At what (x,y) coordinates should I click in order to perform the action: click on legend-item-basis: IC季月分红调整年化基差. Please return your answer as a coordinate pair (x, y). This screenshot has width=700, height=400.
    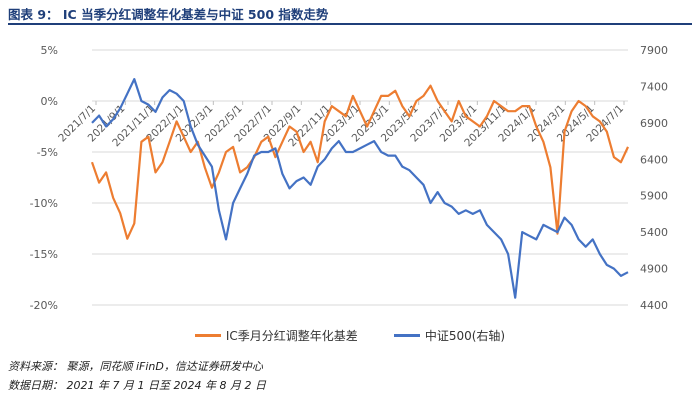
    Looking at the image, I should click on (276, 335).